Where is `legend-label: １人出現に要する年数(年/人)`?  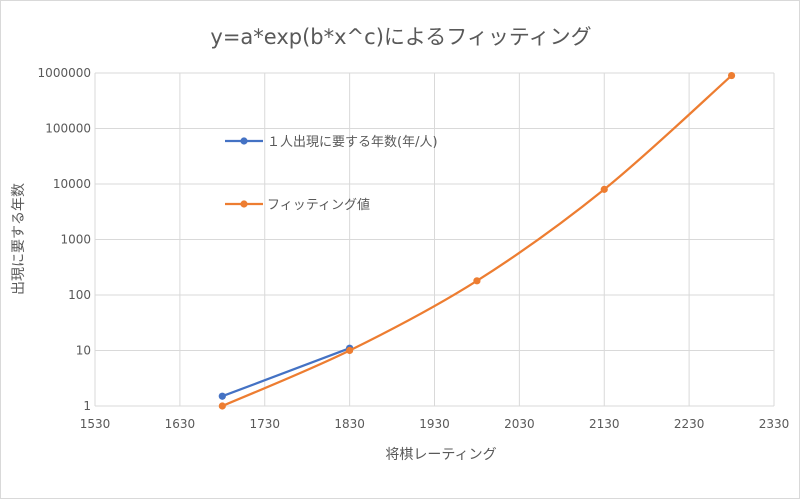 legend-label: １人出現に要する年数(年/人) is located at coordinates (352, 142).